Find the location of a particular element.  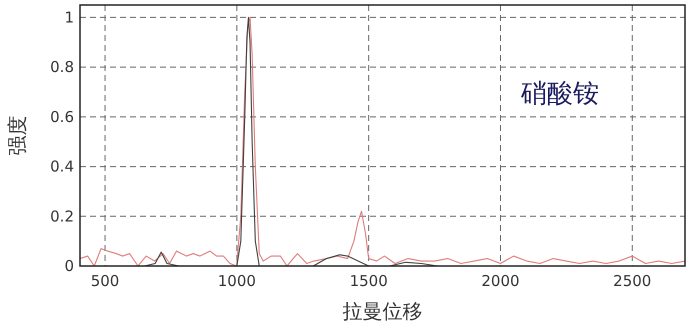

x-tick-label: 500 is located at coordinates (105, 281).